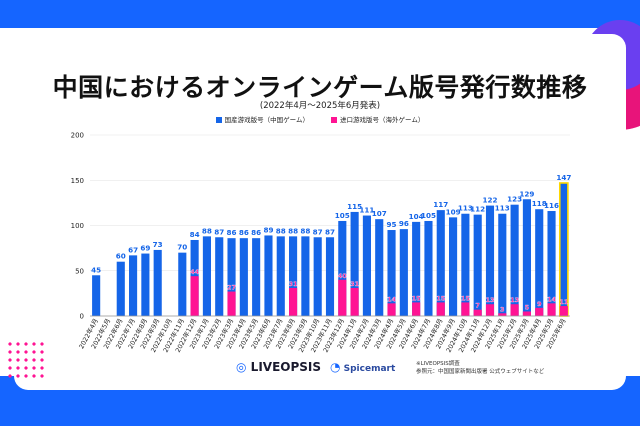  I want to click on spicemart-logo-text: Spicemart, so click(369, 369).